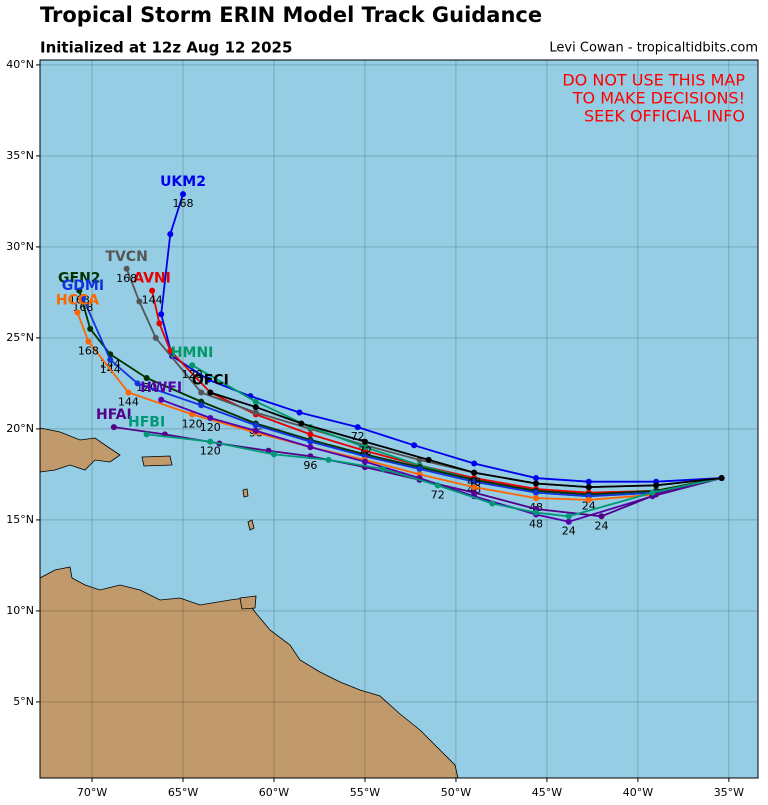 The height and width of the screenshot is (805, 768). I want to click on y-tick-label: 15°N, so click(20, 519).